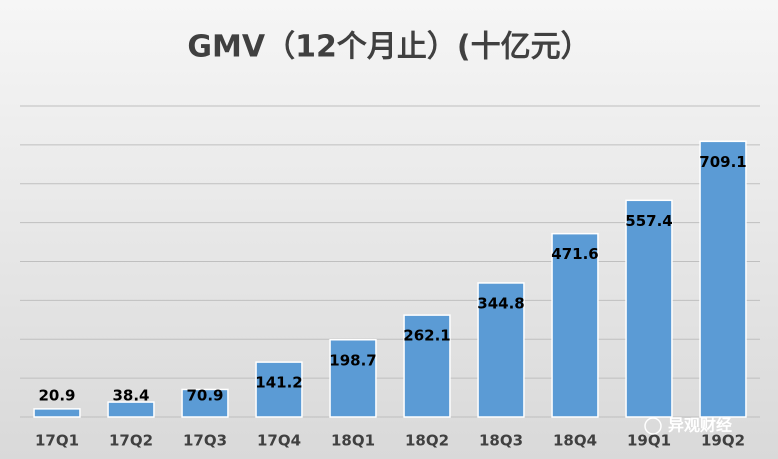 This screenshot has height=459, width=778. Describe the element at coordinates (653, 426) in the screenshot. I see `watermark-icon` at that location.